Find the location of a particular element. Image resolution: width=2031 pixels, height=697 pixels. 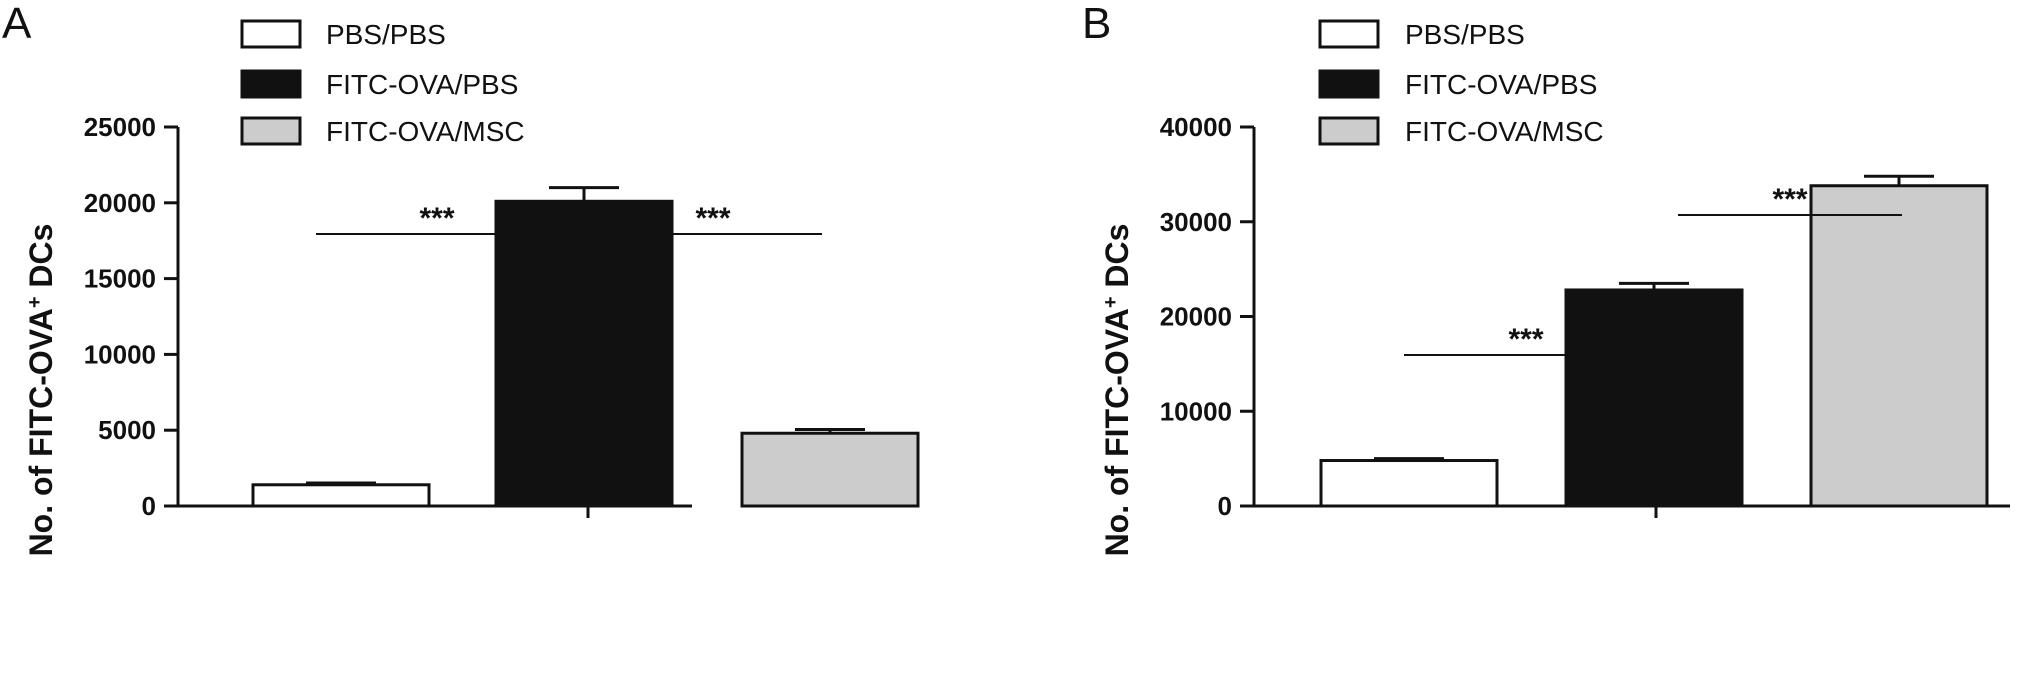

y-tick-label: 25000 is located at coordinates (120, 127).